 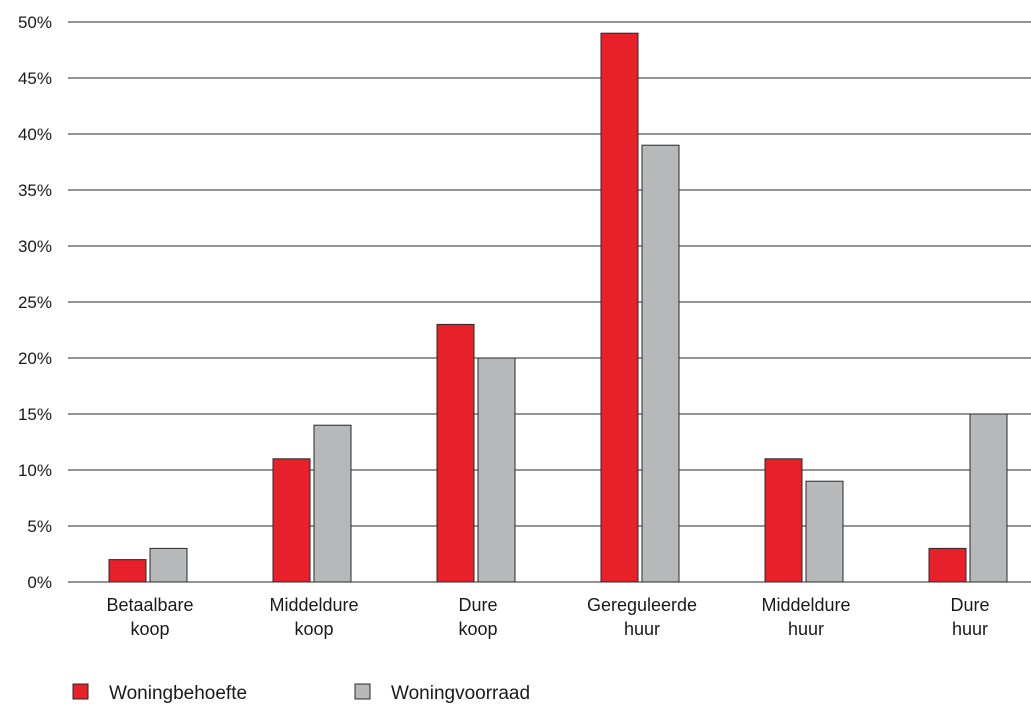 What do you see at coordinates (35, 190) in the screenshot?
I see `y-tick-label: 35%` at bounding box center [35, 190].